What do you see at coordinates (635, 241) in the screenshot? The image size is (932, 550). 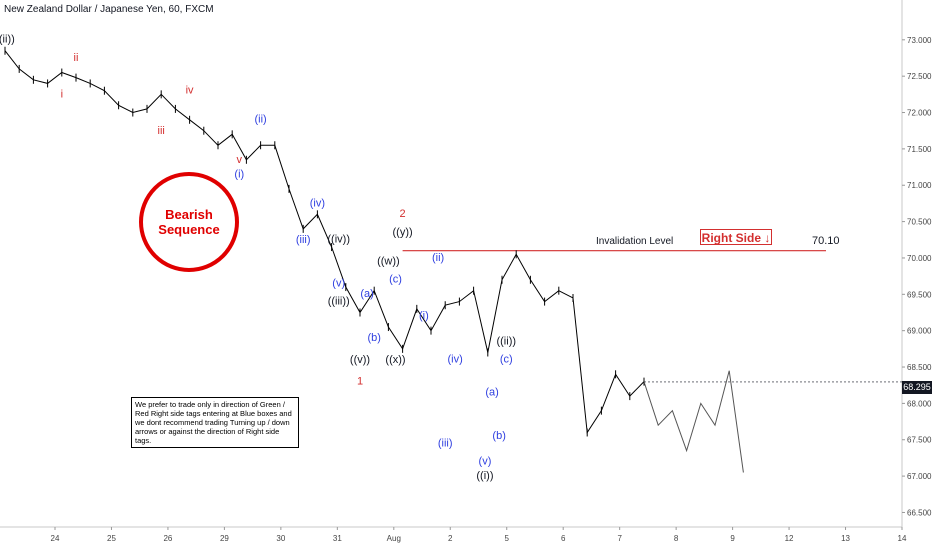 I see `invalidation-level-label: Invalidation Level` at bounding box center [635, 241].